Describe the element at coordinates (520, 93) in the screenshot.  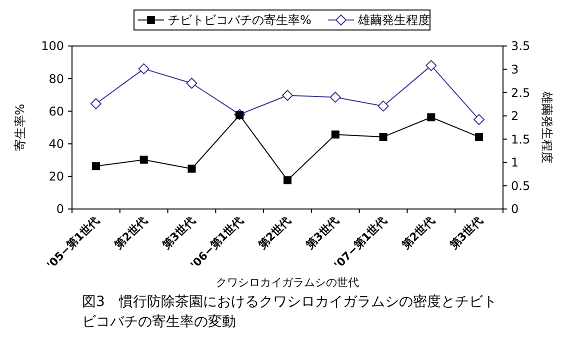
I see `y2-tick-label: 2.5` at that location.